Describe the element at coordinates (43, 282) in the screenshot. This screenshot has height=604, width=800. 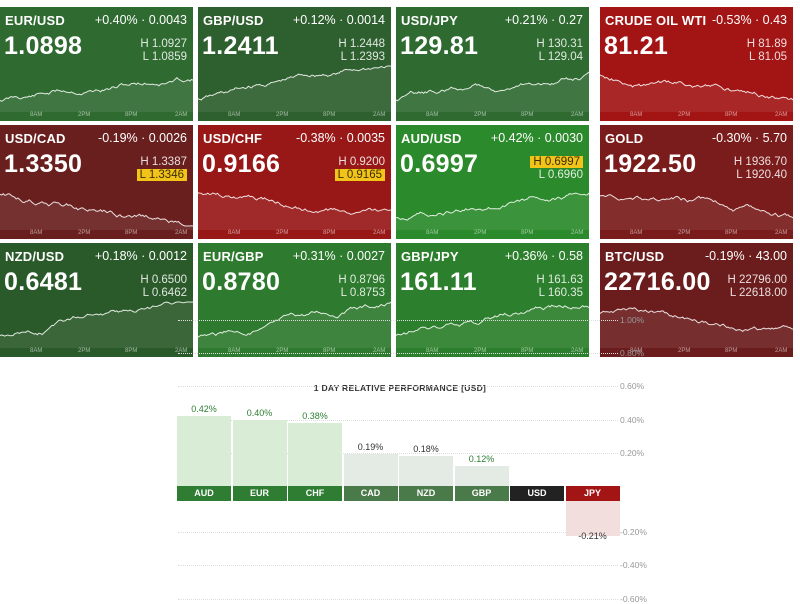
I see `tile-price: 0.6481` at that location.